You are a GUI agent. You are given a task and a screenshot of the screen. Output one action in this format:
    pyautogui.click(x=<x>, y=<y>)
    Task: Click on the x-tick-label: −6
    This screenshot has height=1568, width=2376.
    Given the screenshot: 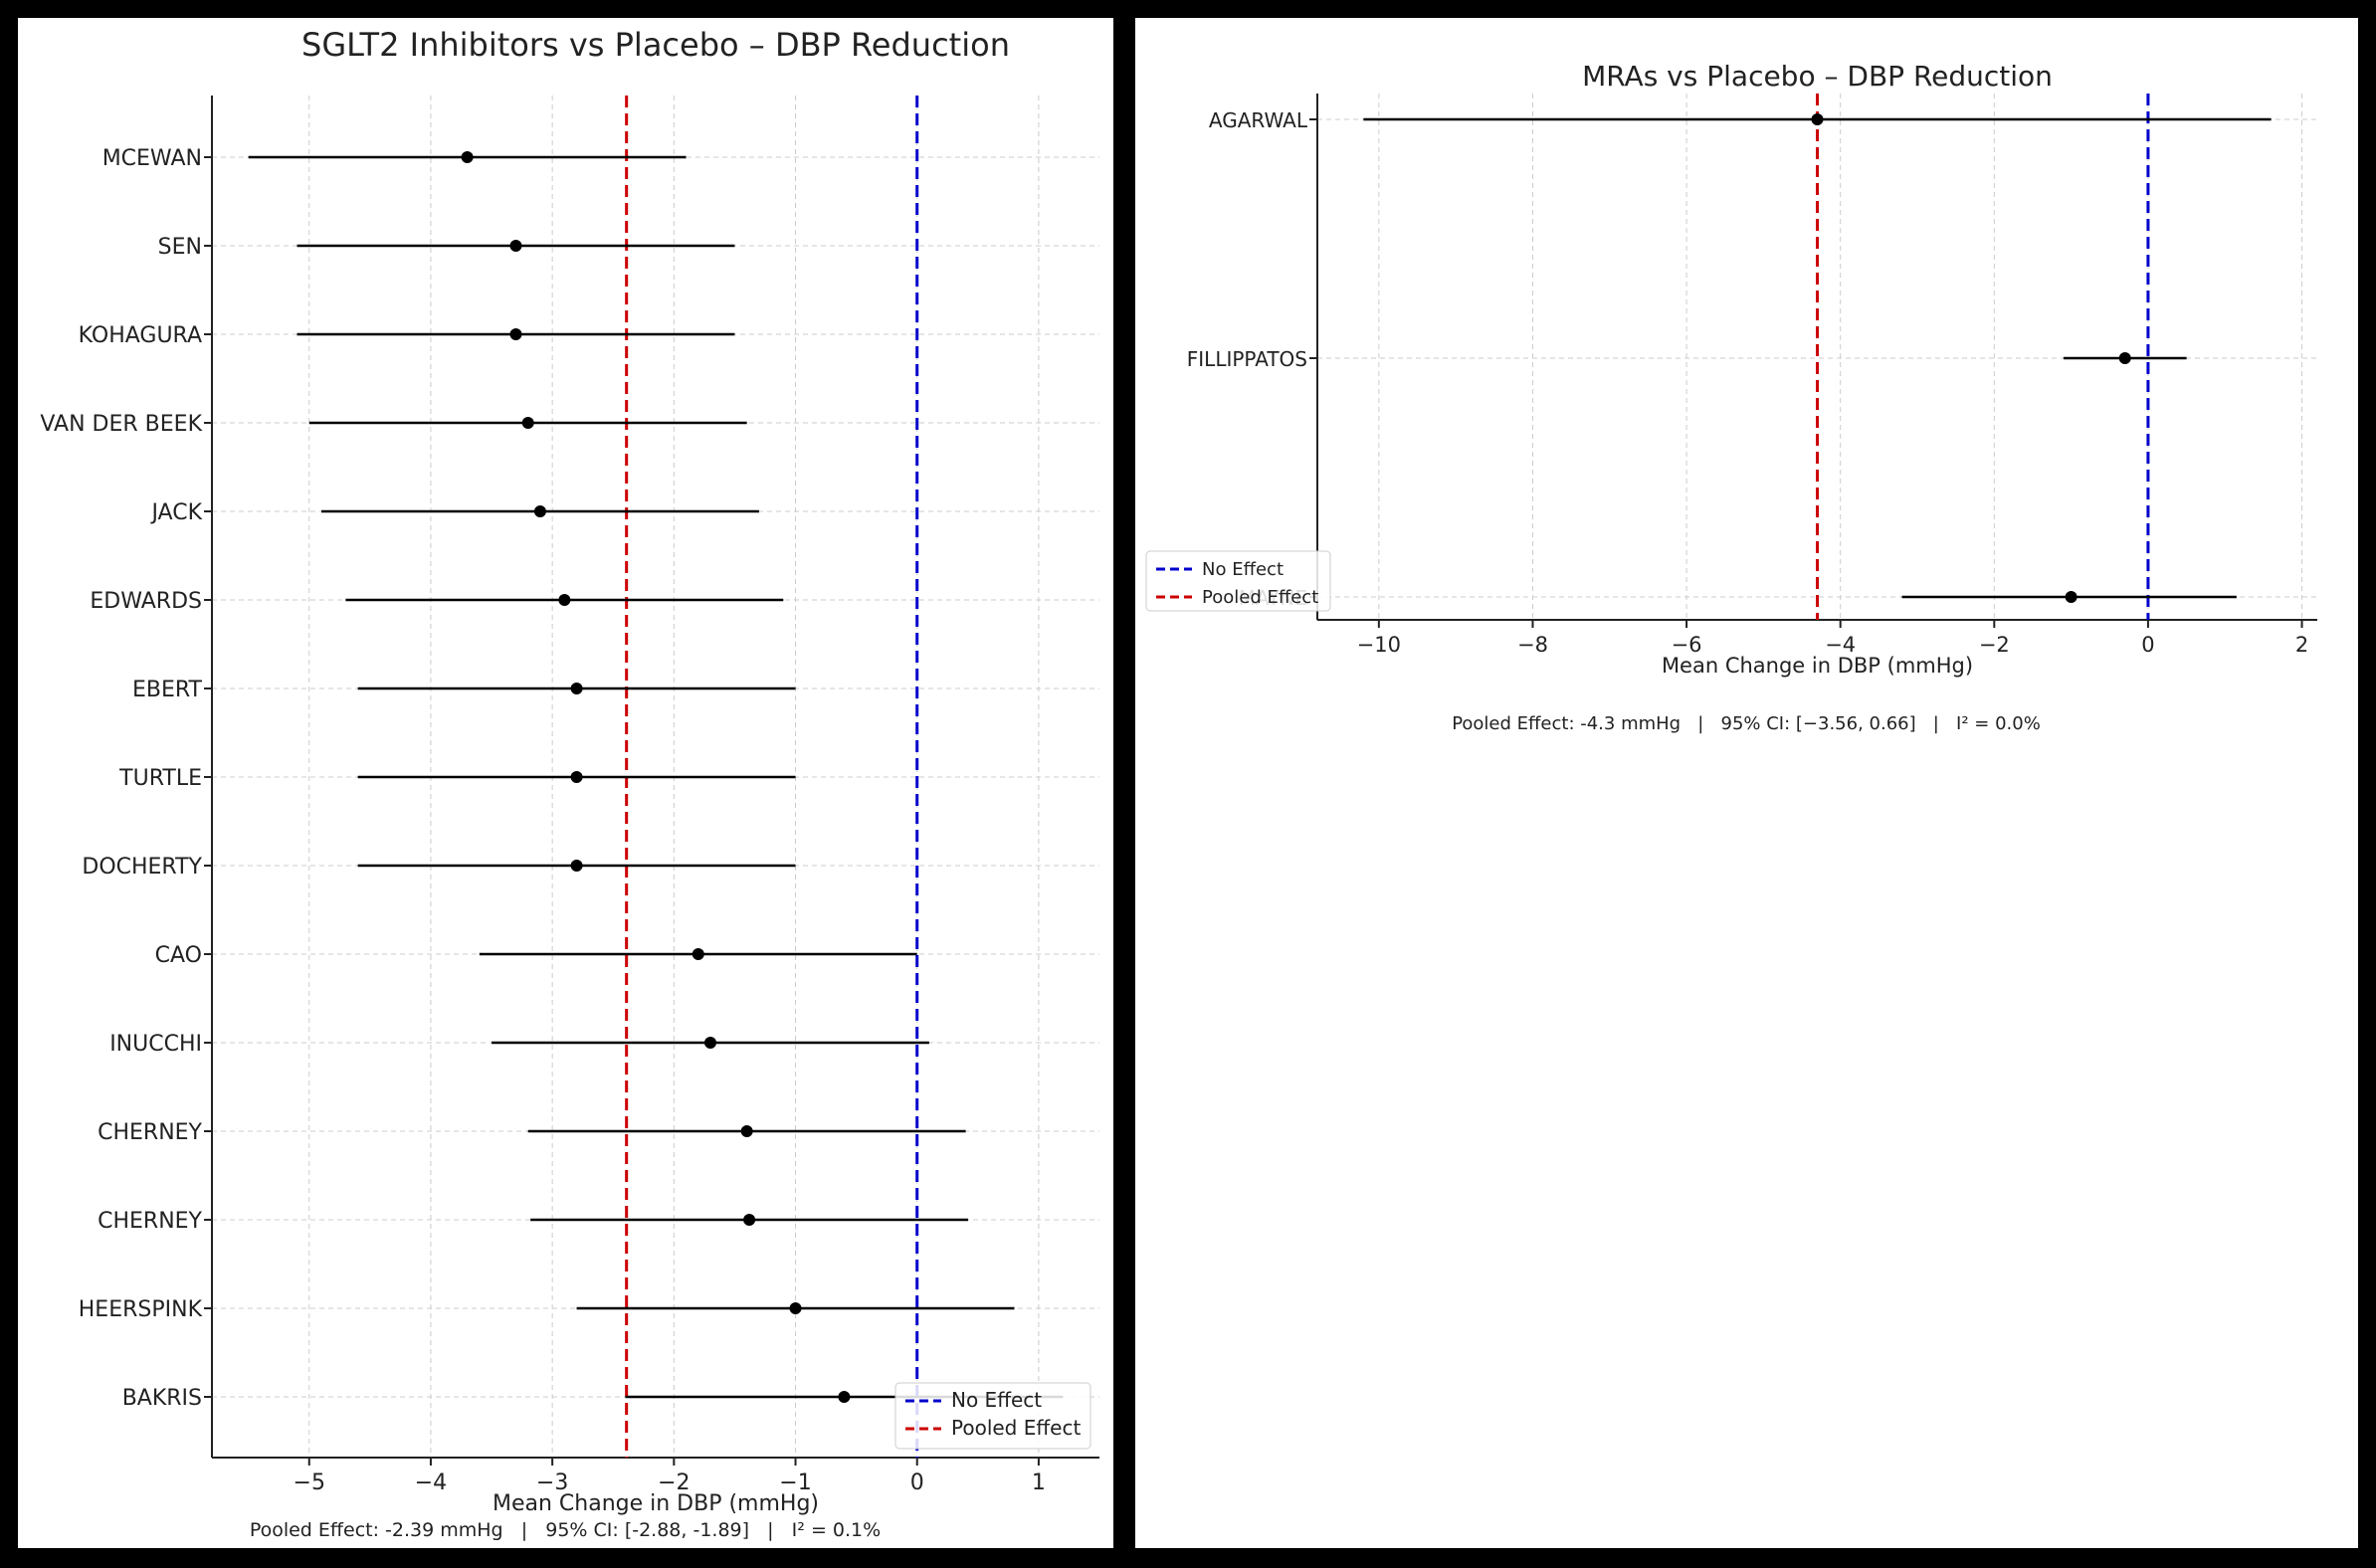 What is the action you would take?
    pyautogui.click(x=1687, y=645)
    